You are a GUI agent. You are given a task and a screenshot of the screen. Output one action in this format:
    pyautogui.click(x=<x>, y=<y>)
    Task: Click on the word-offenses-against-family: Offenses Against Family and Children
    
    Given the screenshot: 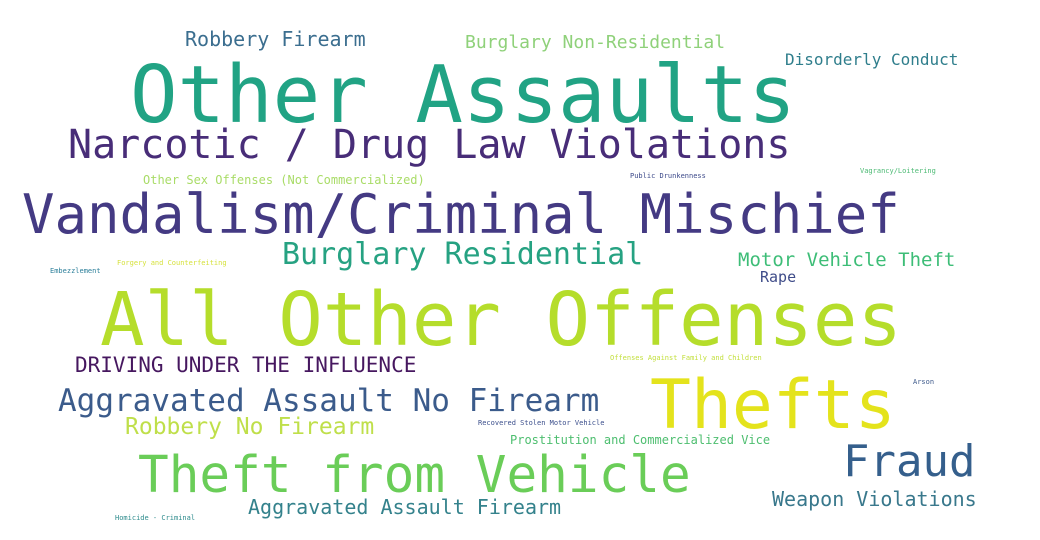 What is the action you would take?
    pyautogui.click(x=686, y=358)
    